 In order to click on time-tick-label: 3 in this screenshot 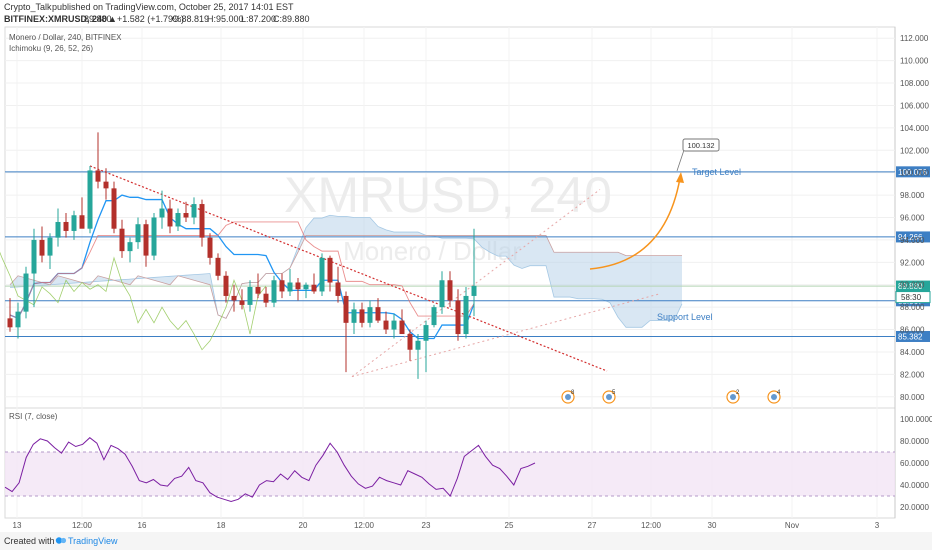, I will do `click(877, 525)`.